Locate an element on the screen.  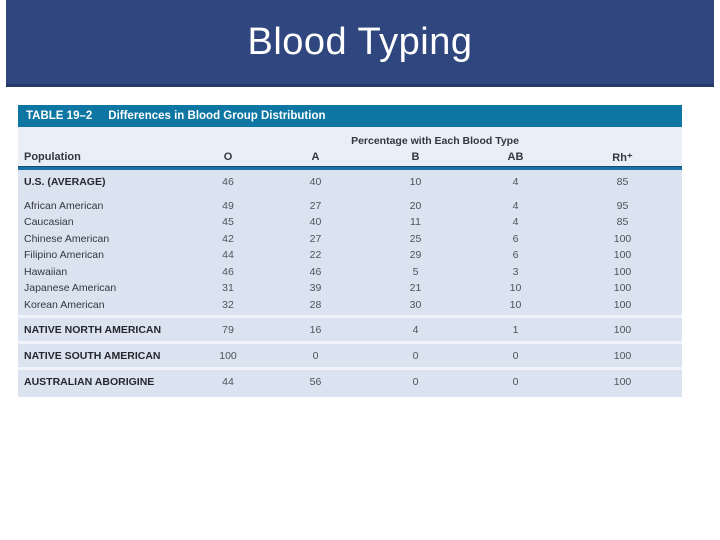
table-title: Differences in Blood Group Distribution is located at coordinates (217, 116).